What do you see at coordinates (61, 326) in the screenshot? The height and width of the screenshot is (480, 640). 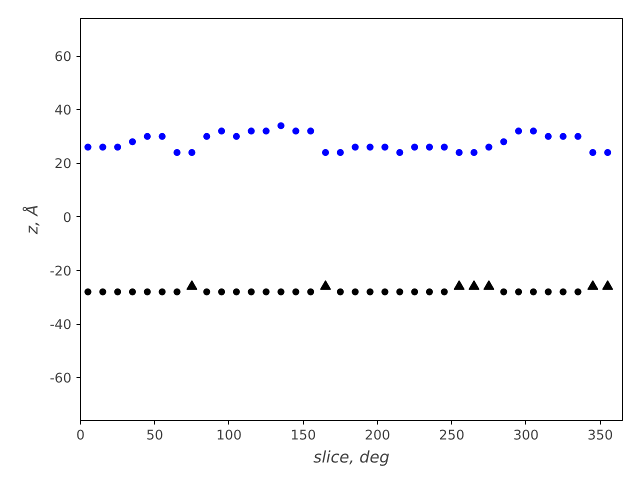 I see `y-tick-label: -40` at bounding box center [61, 326].